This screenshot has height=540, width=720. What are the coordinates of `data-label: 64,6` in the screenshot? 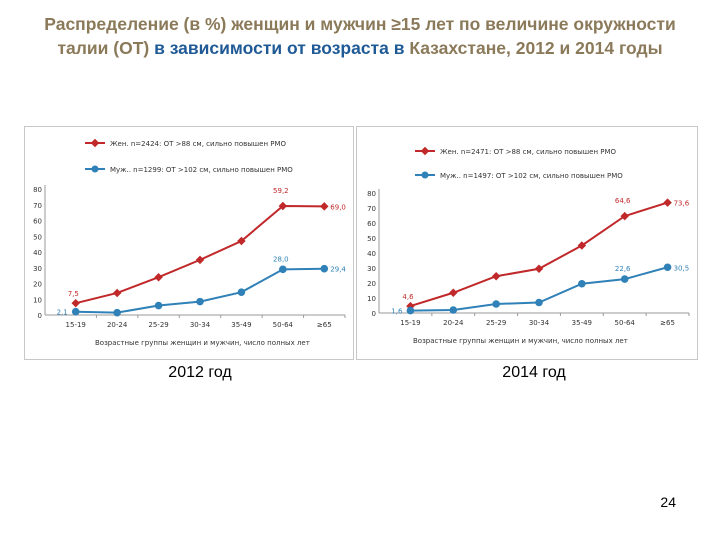 It's located at (623, 201).